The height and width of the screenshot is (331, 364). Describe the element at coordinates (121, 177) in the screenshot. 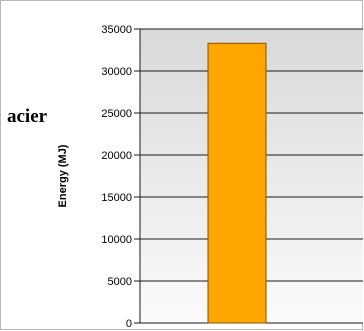

I see `y-axis: 0 5000 10000 15000 20000 25000 30000 35000` at that location.